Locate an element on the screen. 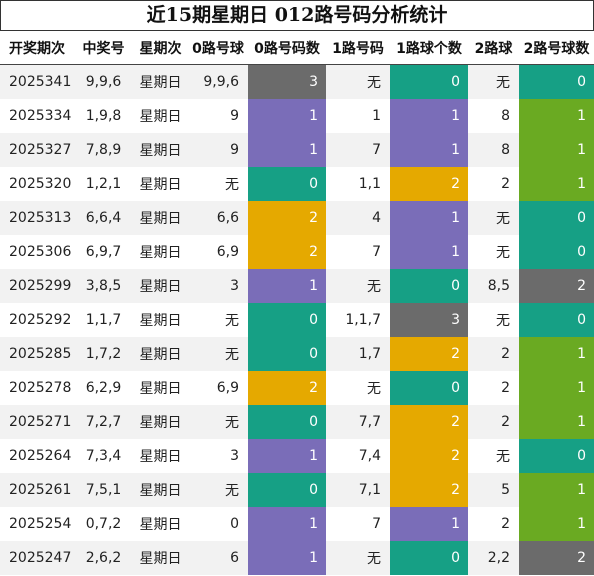 The image size is (594, 576). table-row: 2025292 1,1,7 星期日无 0 1,1,7 3 无 0 is located at coordinates (297, 320).